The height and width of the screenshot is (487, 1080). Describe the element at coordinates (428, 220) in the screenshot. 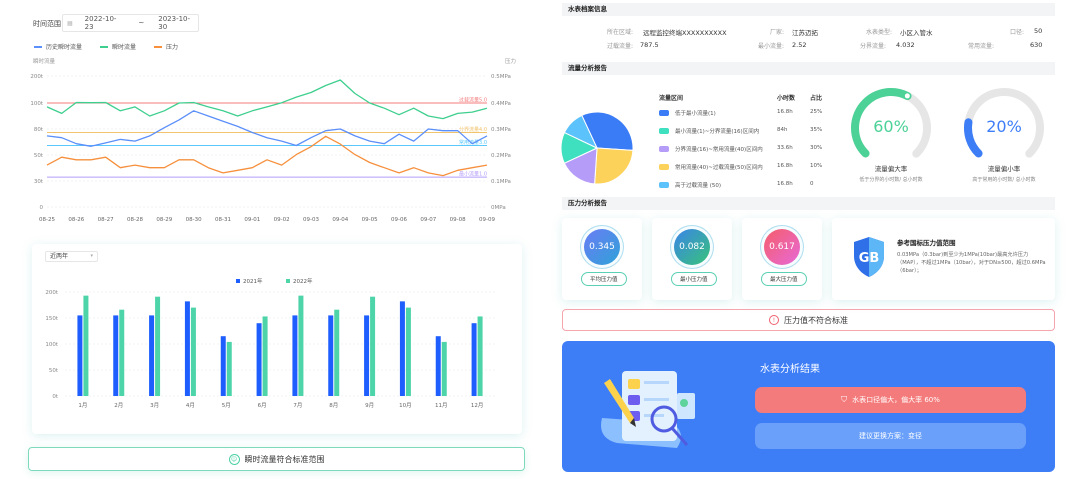

I see `x-tick: 09-07` at that location.